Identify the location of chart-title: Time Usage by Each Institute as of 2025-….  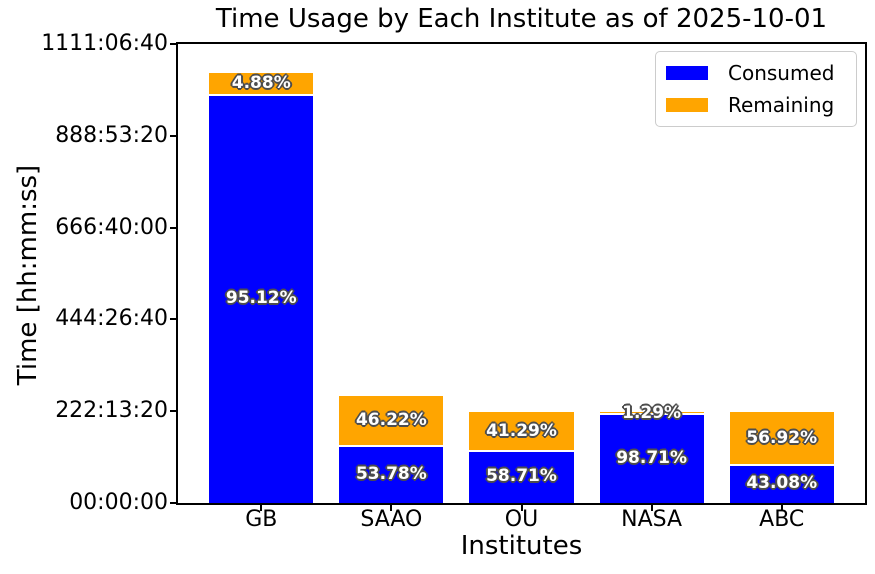
(521, 19).